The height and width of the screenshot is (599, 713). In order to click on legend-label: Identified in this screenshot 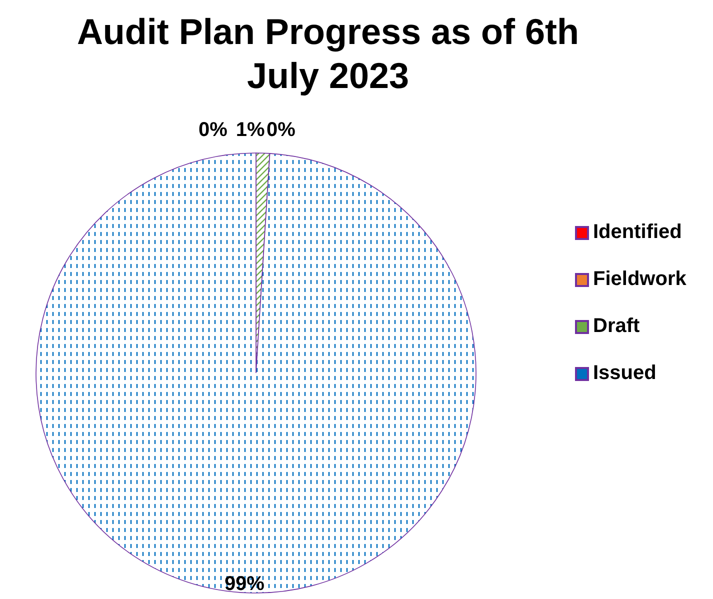, I will do `click(637, 232)`.